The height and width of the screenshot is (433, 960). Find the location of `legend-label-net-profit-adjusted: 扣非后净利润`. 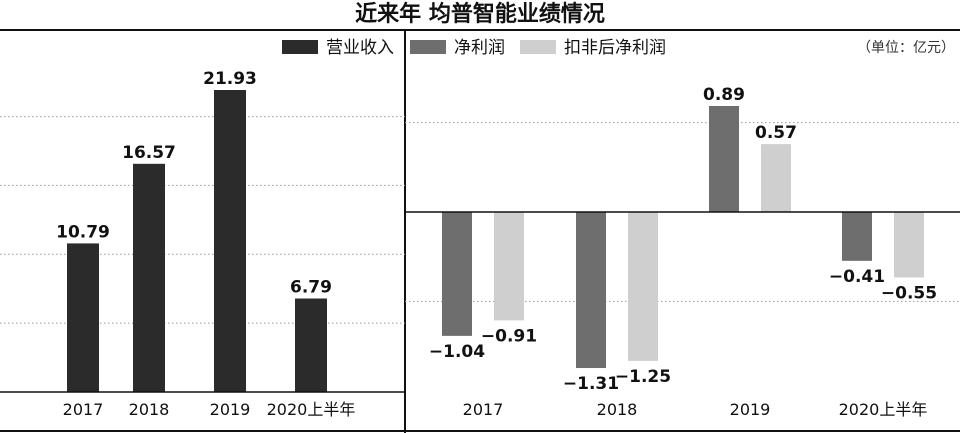

legend-label-net-profit-adjusted: 扣非后净利润 is located at coordinates (615, 48).